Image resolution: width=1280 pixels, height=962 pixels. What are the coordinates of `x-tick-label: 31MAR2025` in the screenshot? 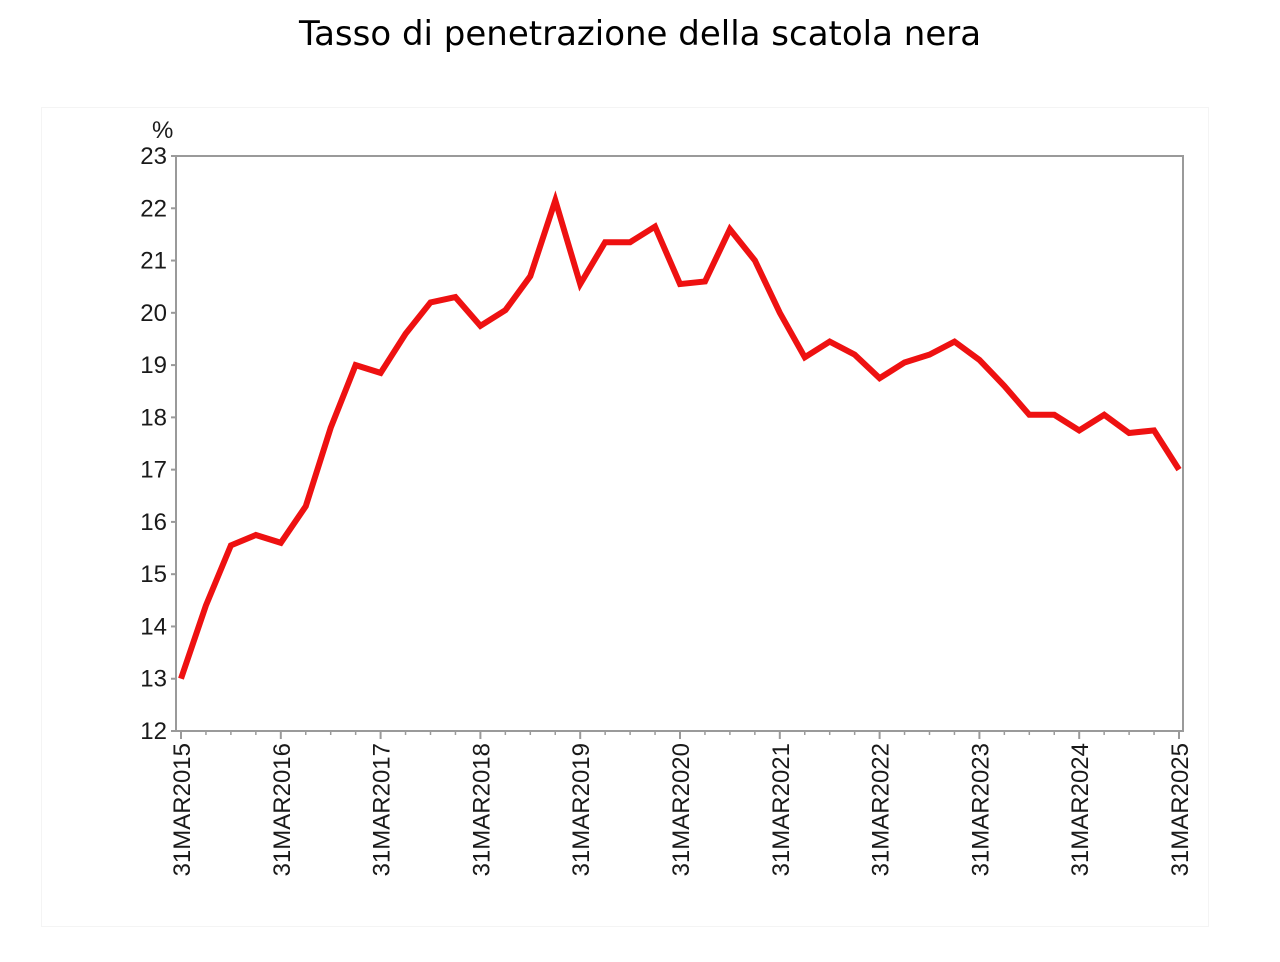 It's located at (1180, 809).